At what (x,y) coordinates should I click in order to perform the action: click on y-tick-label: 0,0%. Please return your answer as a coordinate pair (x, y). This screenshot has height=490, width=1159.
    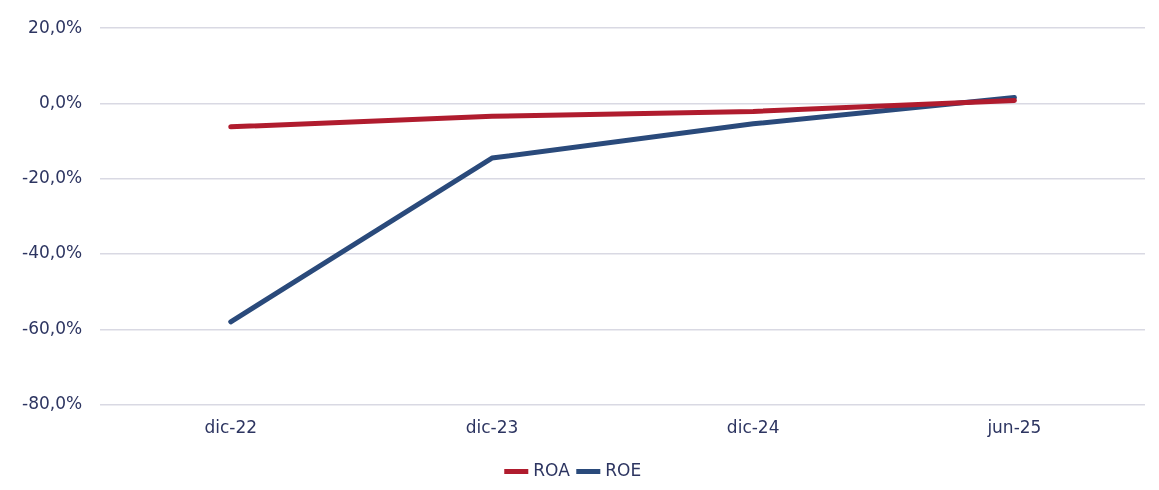
    Looking at the image, I should click on (60, 101).